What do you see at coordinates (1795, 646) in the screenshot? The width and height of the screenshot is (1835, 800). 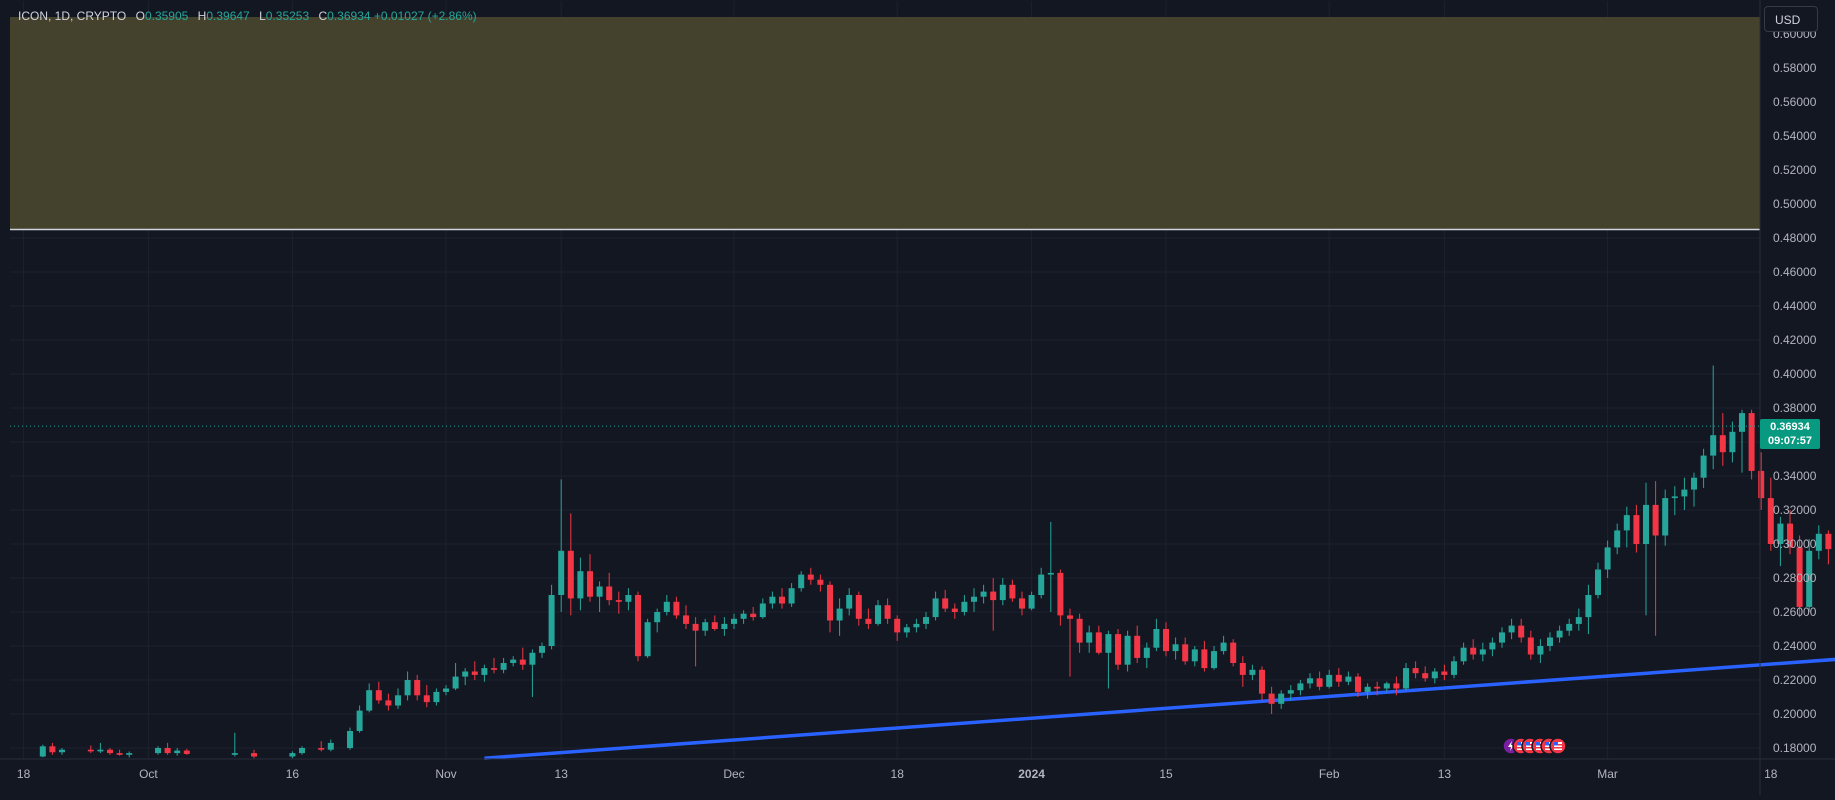 I see `price-tick-label: 0.24000` at bounding box center [1795, 646].